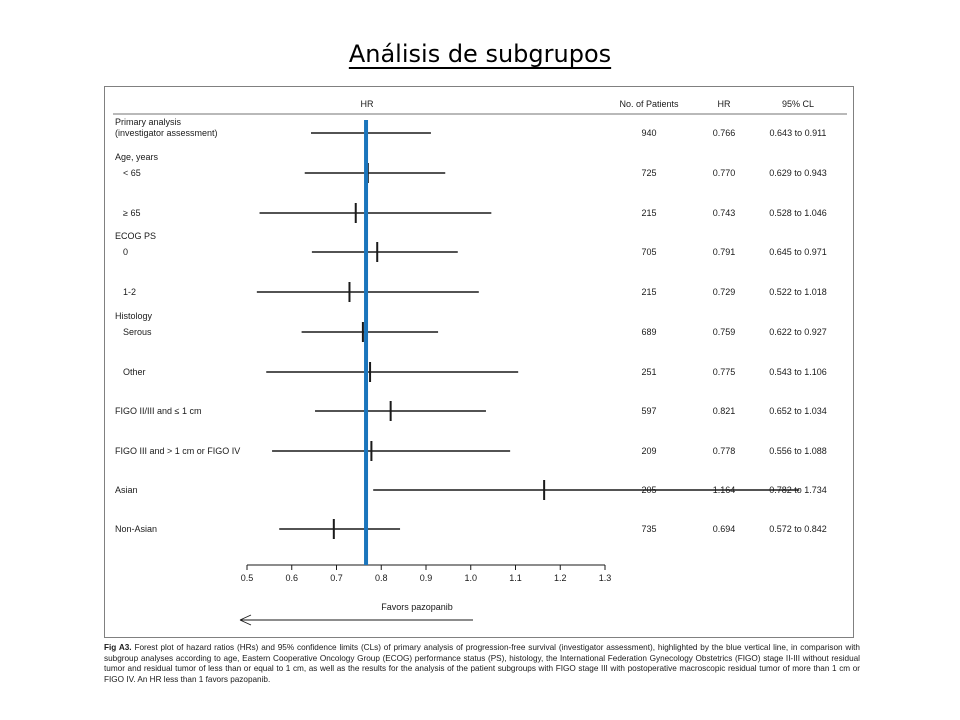 This screenshot has width=960, height=720. Describe the element at coordinates (724, 451) in the screenshot. I see `hr-value: 0.778` at that location.